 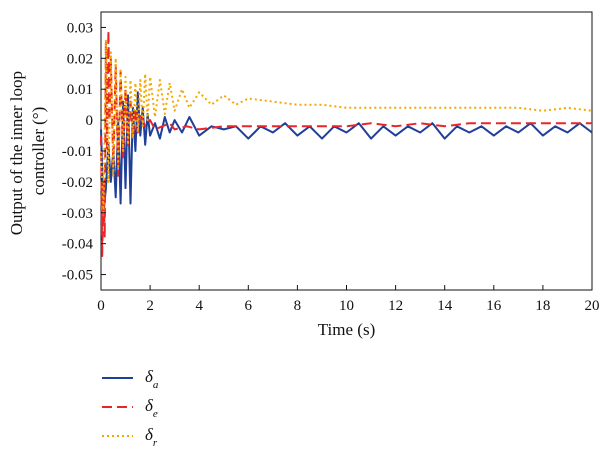 I want to click on y-axis-label: Output of the inner loop controller (°), so click(x=27, y=151).